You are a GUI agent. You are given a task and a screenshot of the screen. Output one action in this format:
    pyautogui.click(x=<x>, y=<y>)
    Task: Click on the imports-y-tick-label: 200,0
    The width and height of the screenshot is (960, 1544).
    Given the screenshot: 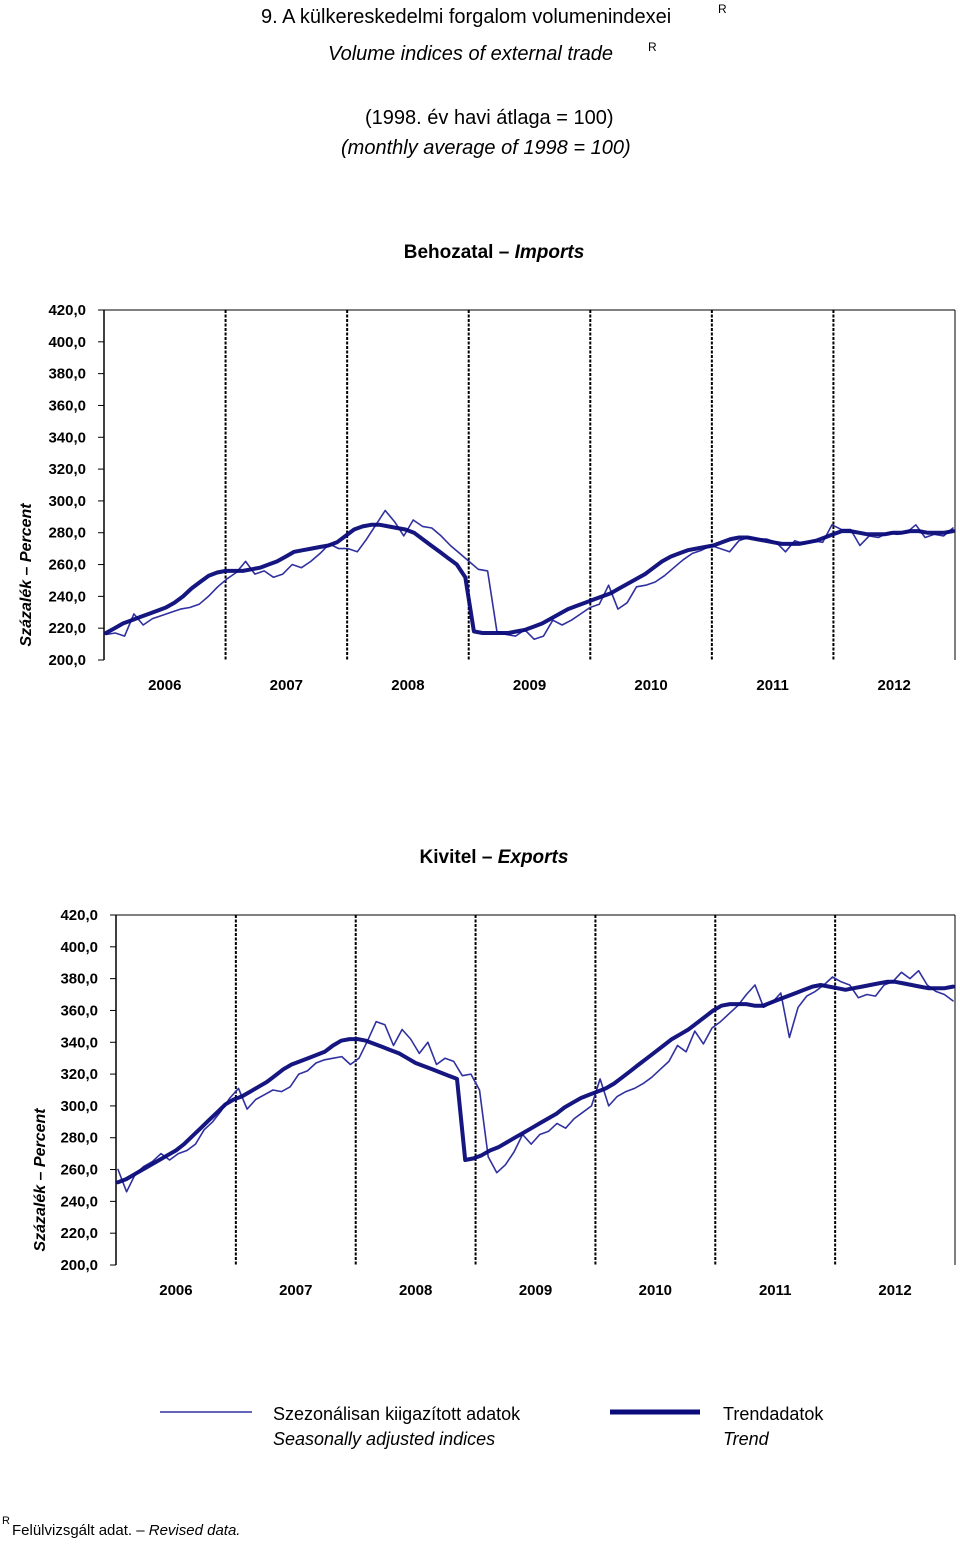 What is the action you would take?
    pyautogui.click(x=67, y=660)
    